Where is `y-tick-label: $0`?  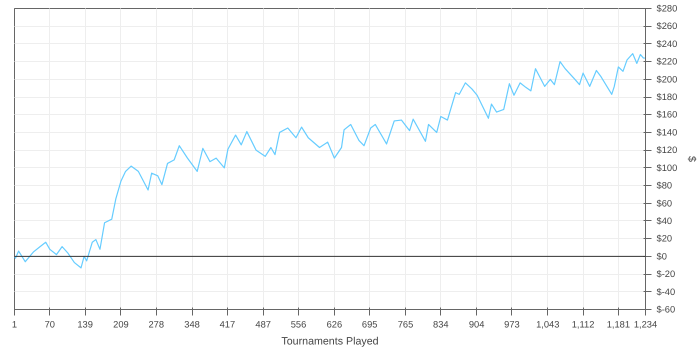 y-tick-label: $0 is located at coordinates (661, 256).